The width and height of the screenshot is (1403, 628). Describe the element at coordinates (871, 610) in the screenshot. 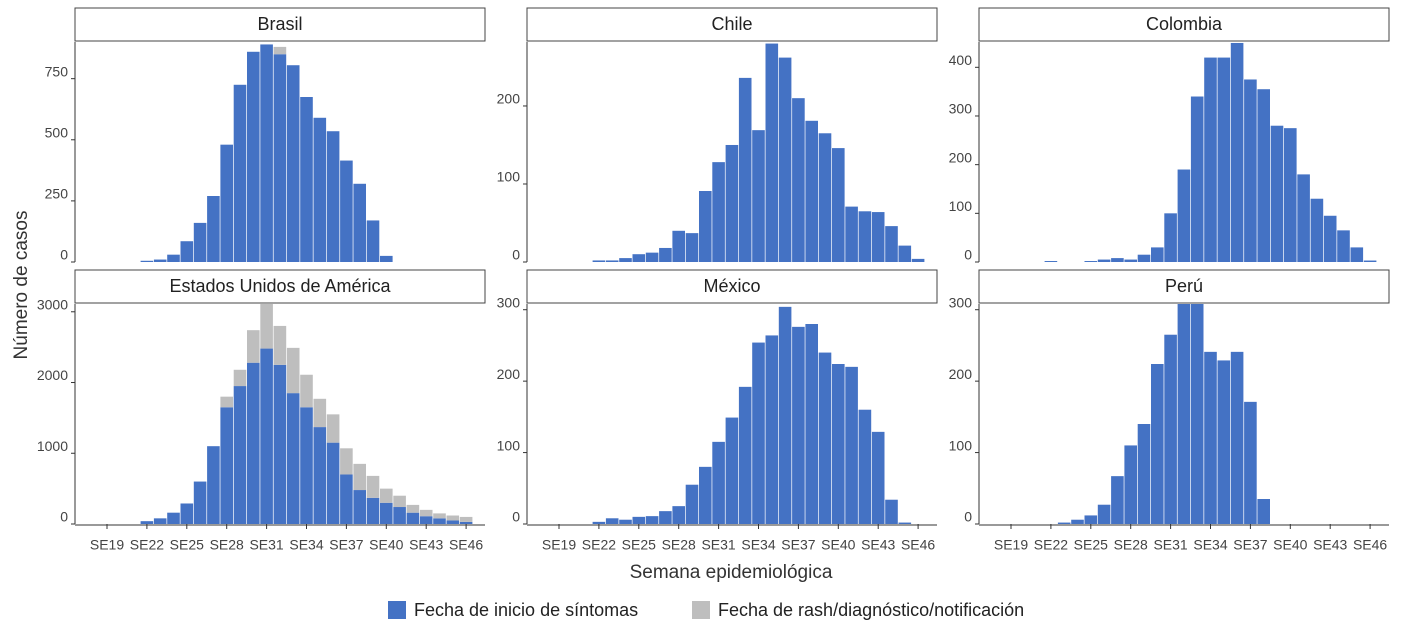

I see `legend-label: Fecha de rash/diagnóstico/notificación` at that location.